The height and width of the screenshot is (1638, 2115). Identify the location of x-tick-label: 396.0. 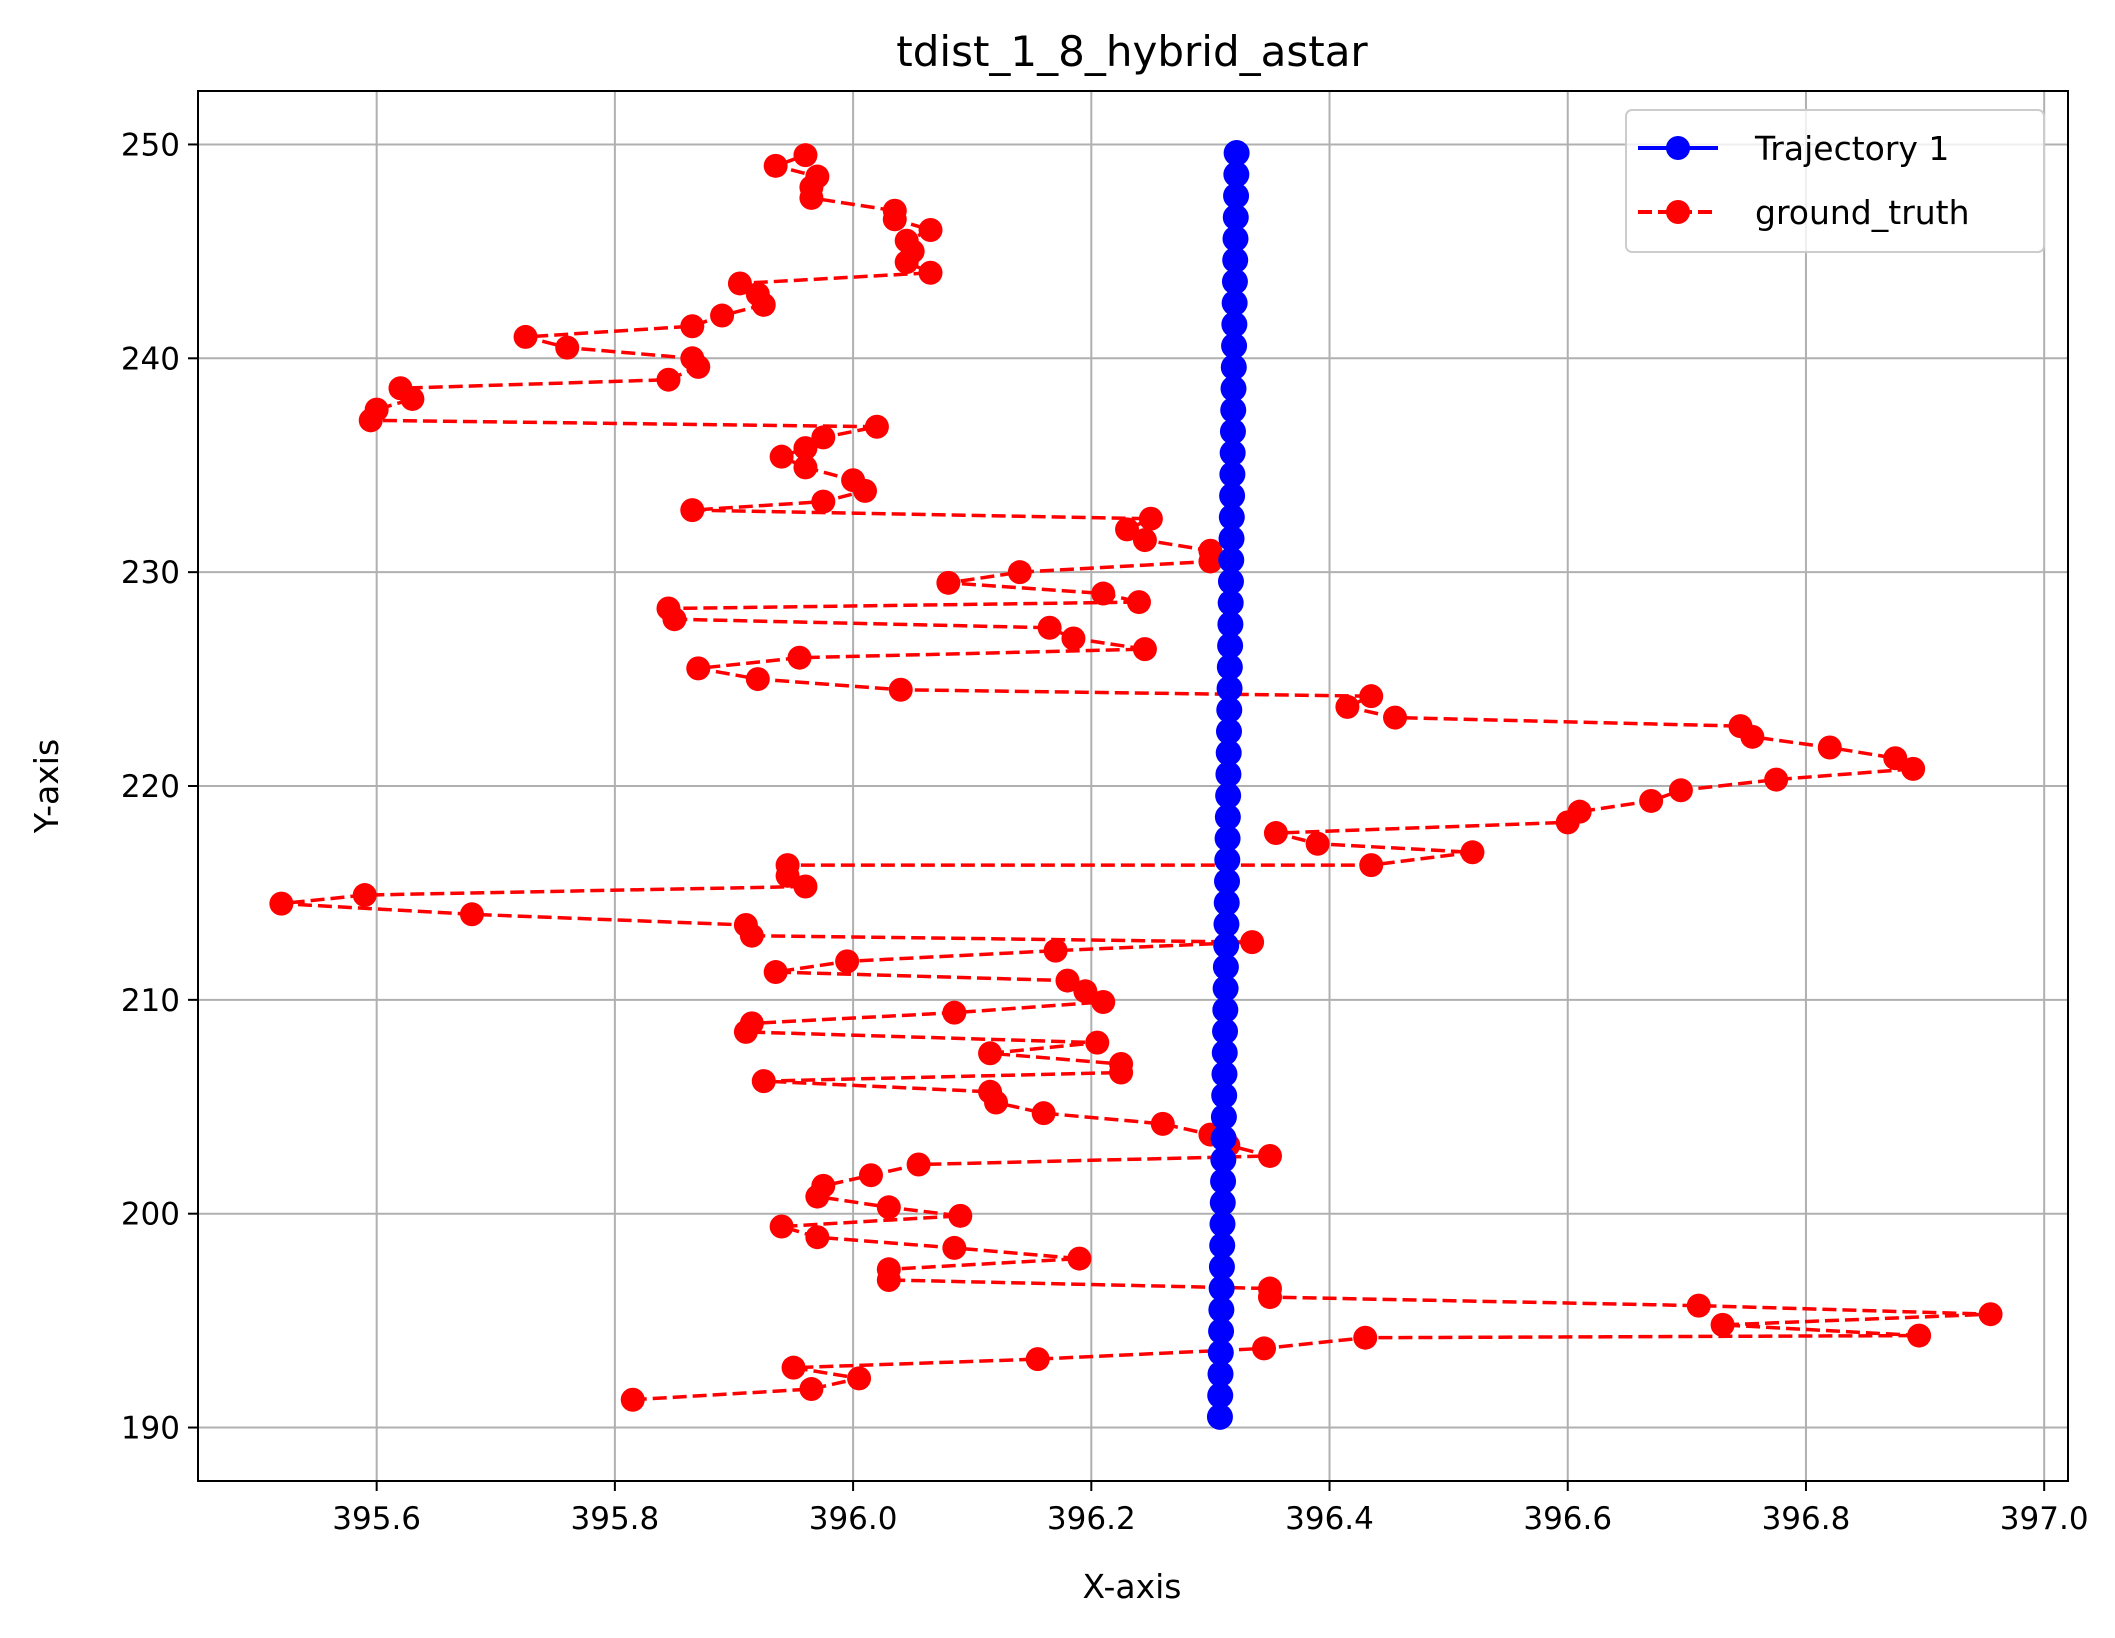
(853, 1519).